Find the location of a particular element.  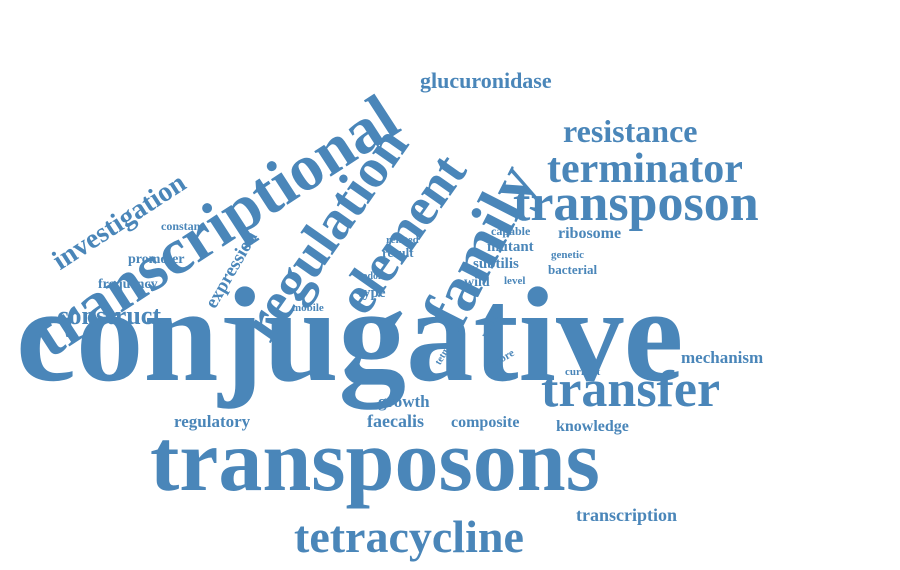

word-type: type is located at coordinates (372, 293).